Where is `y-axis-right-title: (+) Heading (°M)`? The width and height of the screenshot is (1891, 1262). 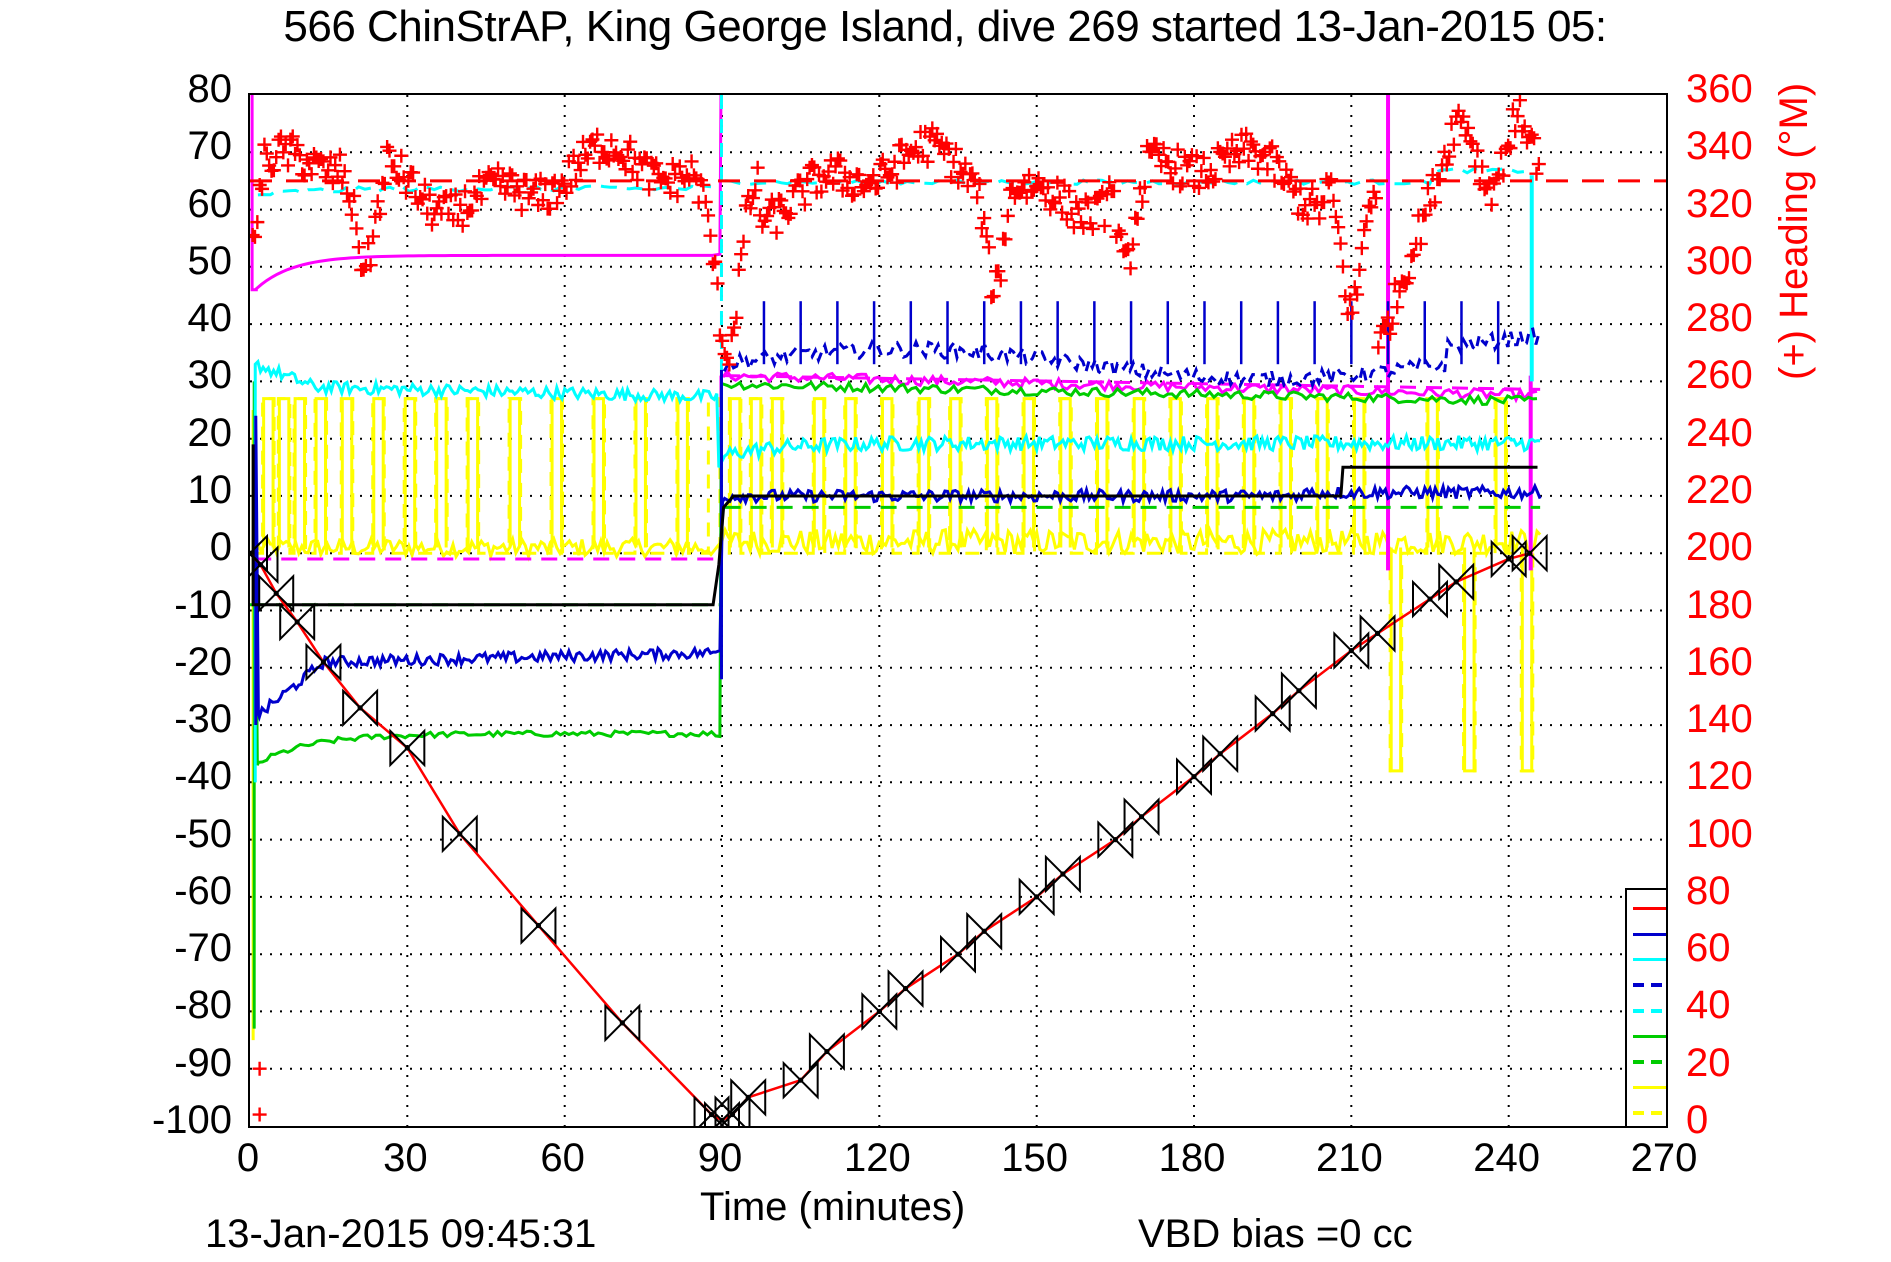
y-axis-right-title: (+) Heading (°M) is located at coordinates (1794, 231).